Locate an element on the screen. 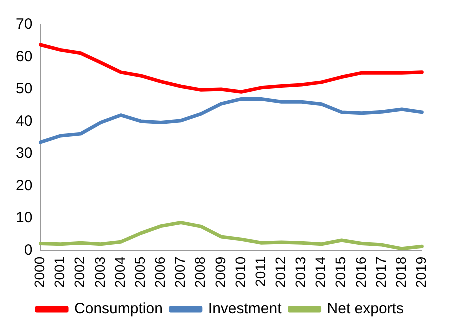 The height and width of the screenshot is (335, 453). y-tick-label: 0 is located at coordinates (28, 250).